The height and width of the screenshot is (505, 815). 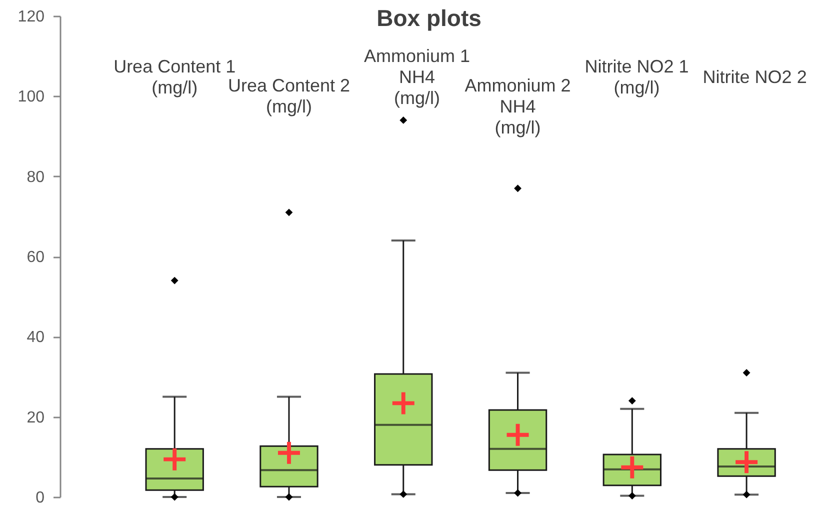 I want to click on x-tick-label: Nitrite NO2 2, so click(x=754, y=77).